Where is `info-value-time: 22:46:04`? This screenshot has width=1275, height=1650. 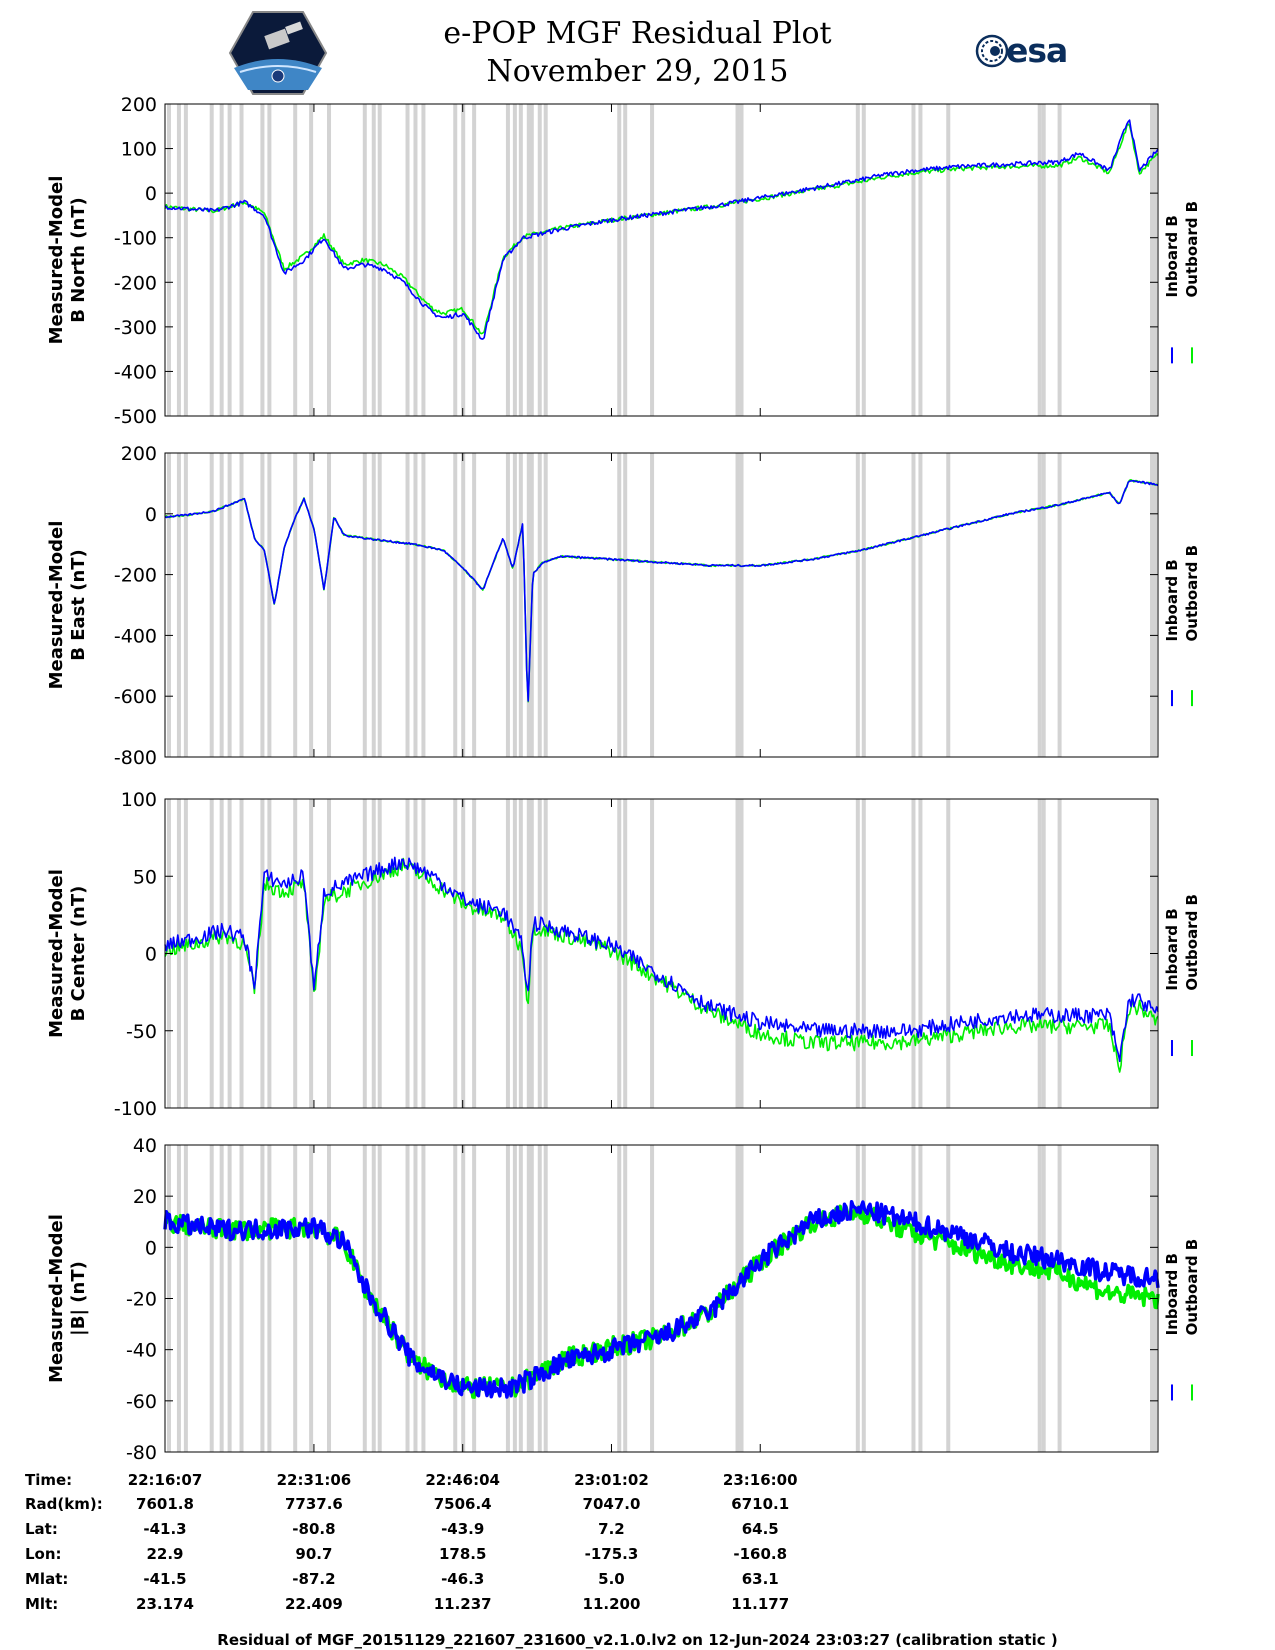
info-value-time: 22:46:04 is located at coordinates (462, 1480).